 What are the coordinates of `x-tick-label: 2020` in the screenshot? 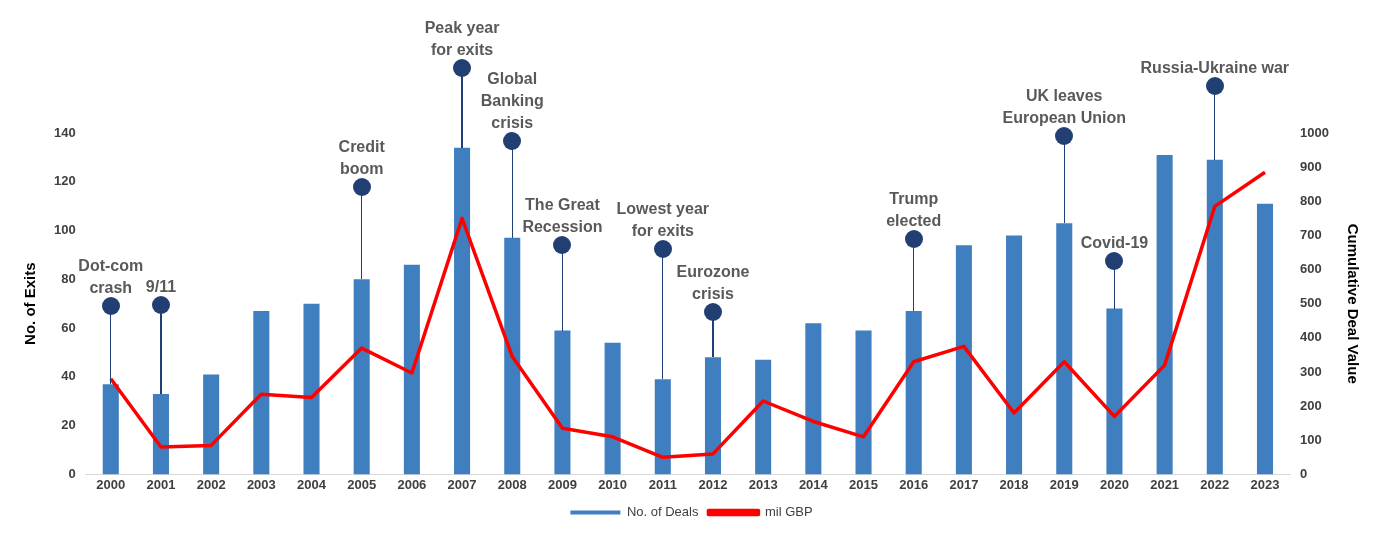 It's located at (1114, 484).